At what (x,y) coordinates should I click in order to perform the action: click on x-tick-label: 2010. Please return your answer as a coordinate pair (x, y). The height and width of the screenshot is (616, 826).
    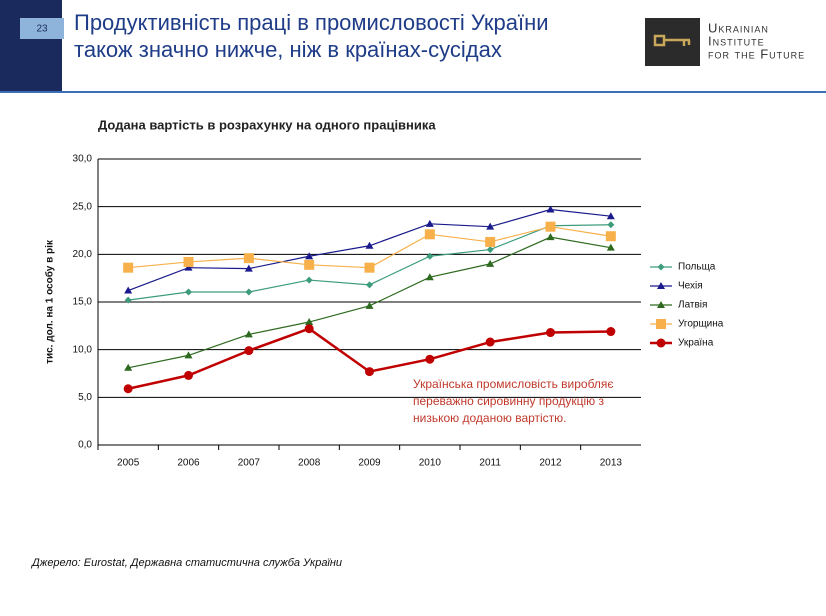
    Looking at the image, I should click on (430, 463).